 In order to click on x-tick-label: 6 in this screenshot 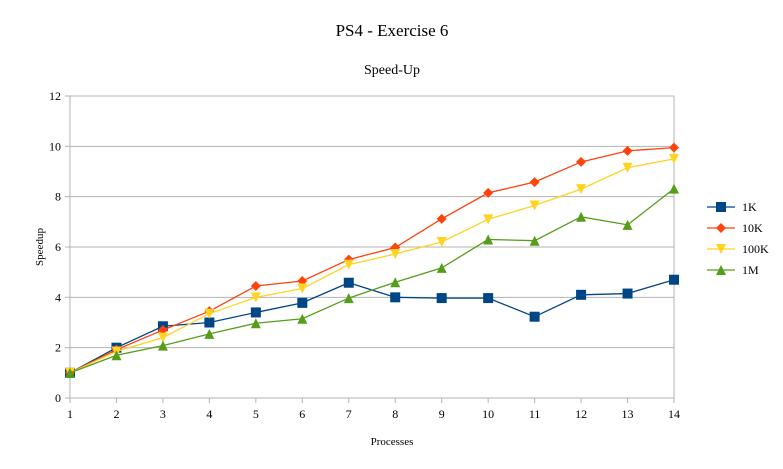, I will do `click(302, 414)`.